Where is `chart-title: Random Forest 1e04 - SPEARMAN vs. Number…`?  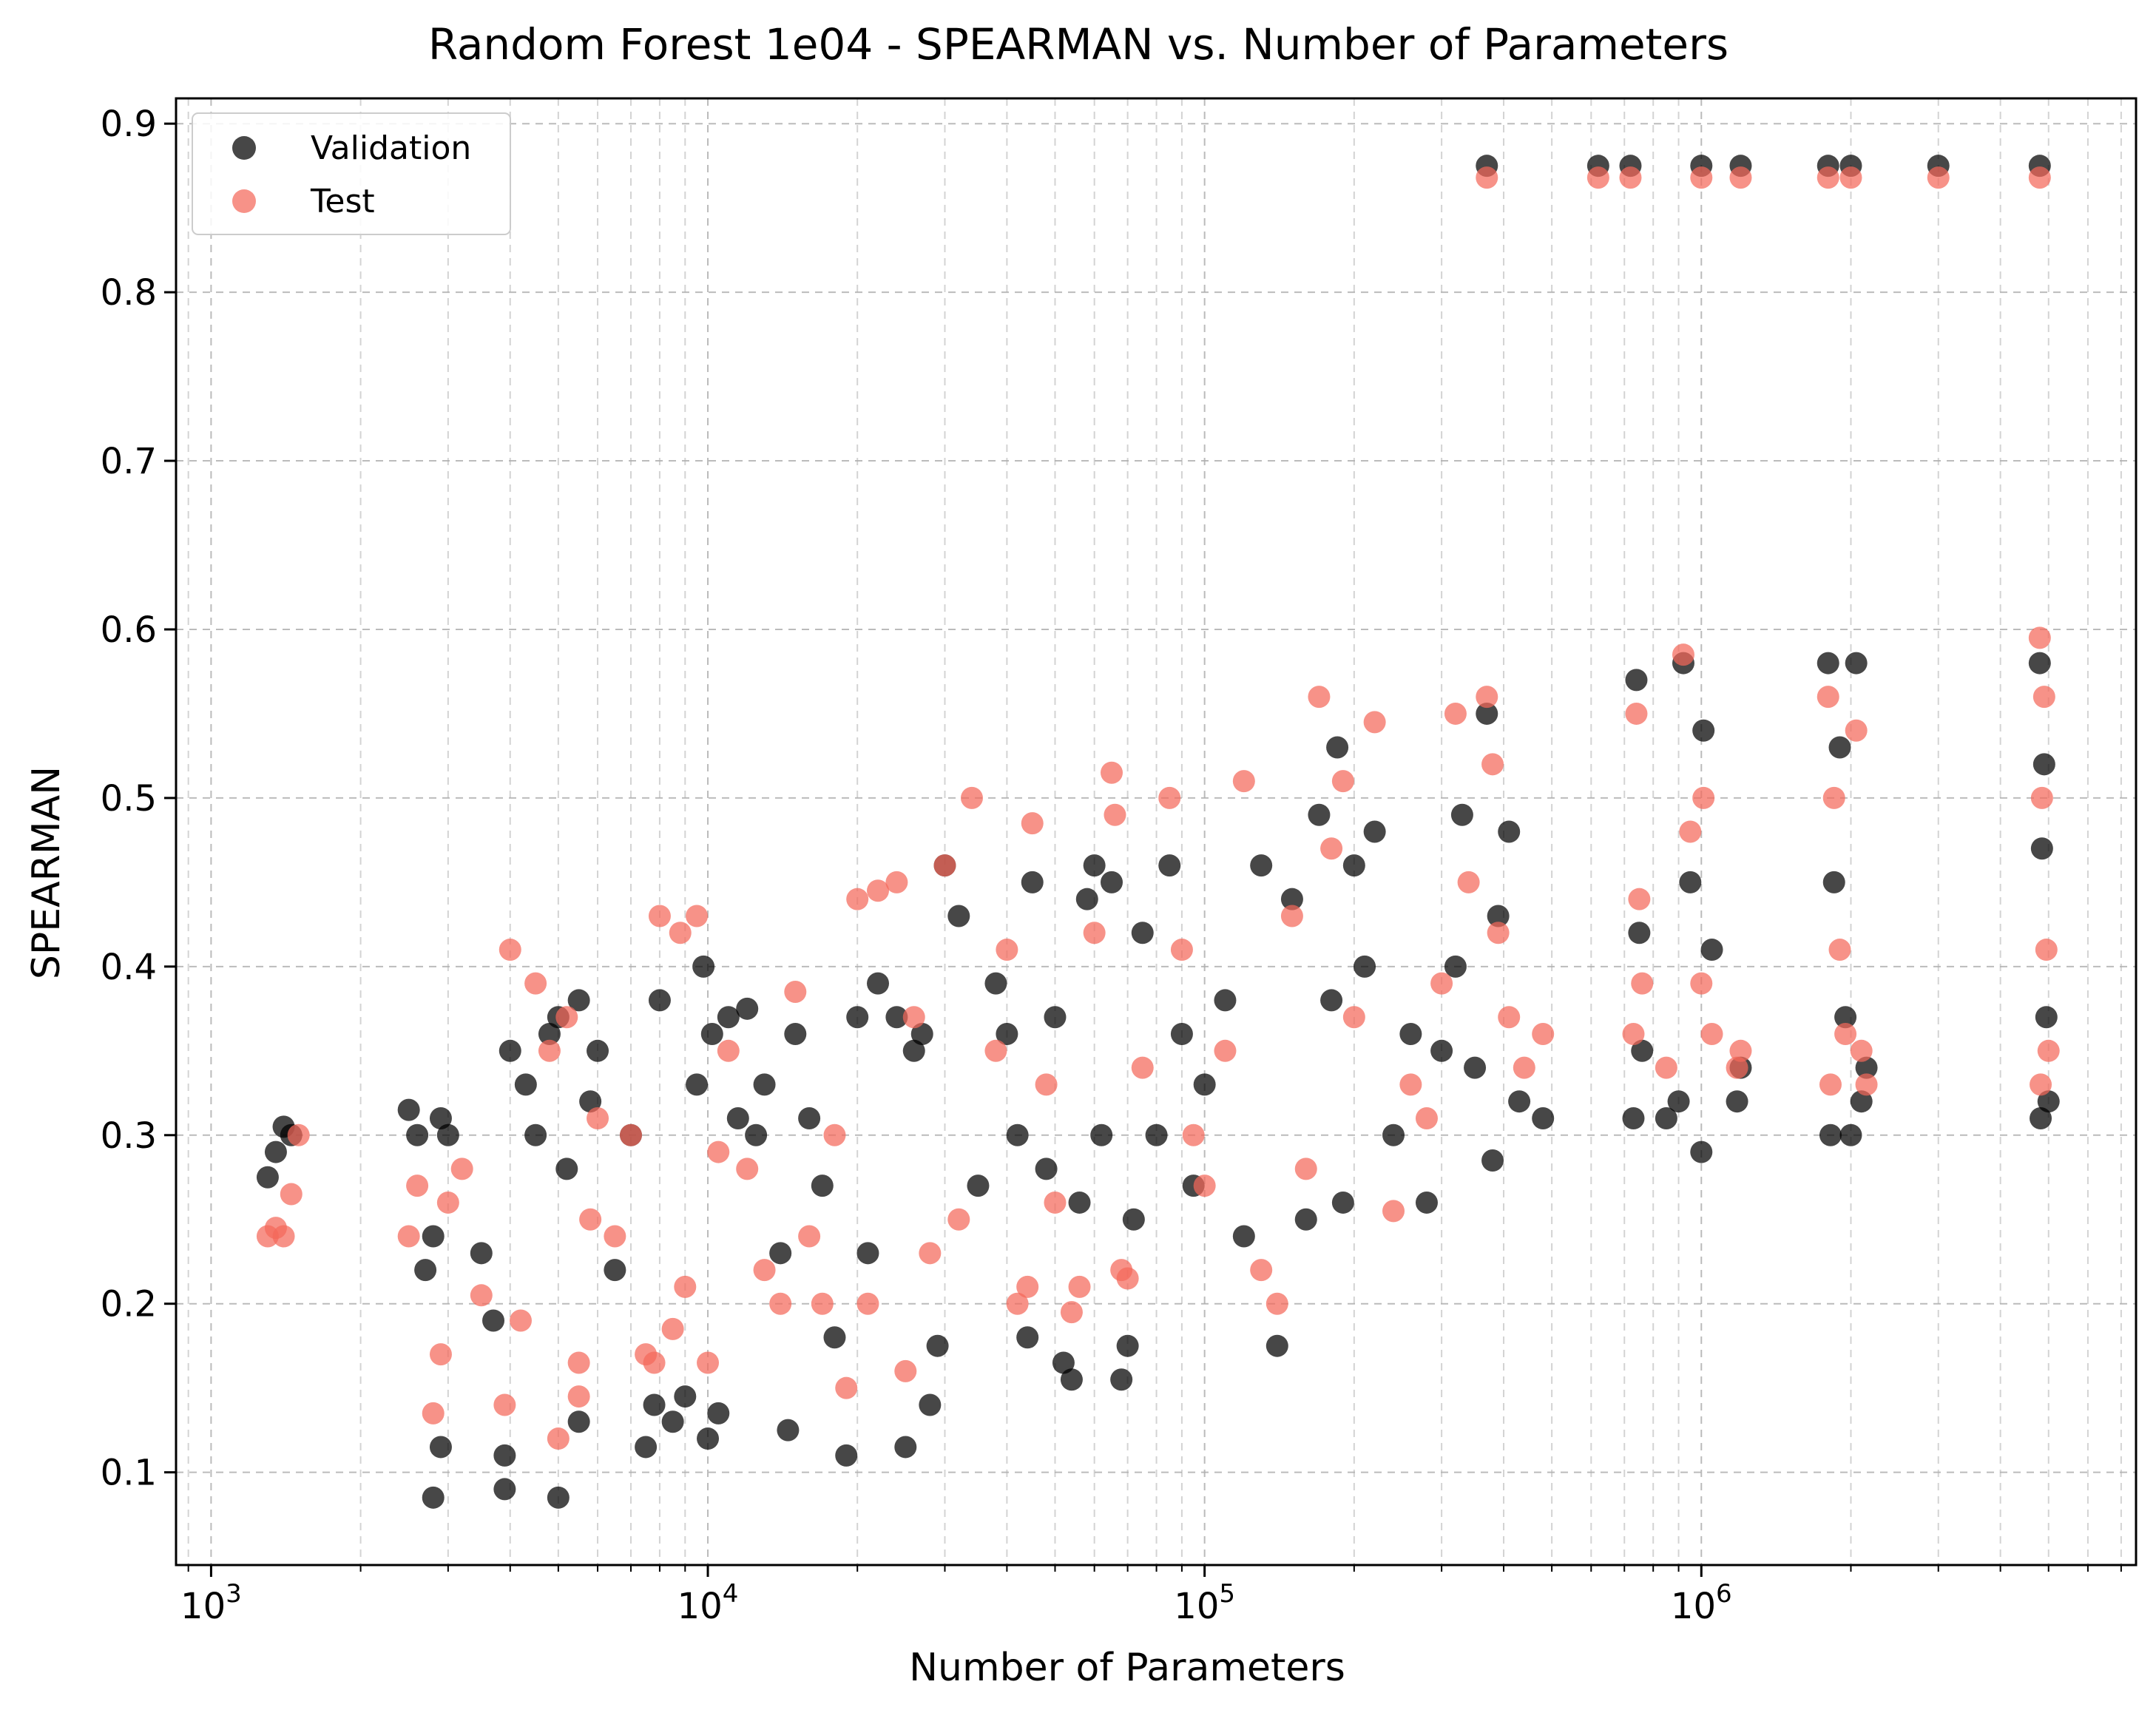
chart-title: Random Forest 1e04 - SPEARMAN vs. Number… is located at coordinates (1078, 44).